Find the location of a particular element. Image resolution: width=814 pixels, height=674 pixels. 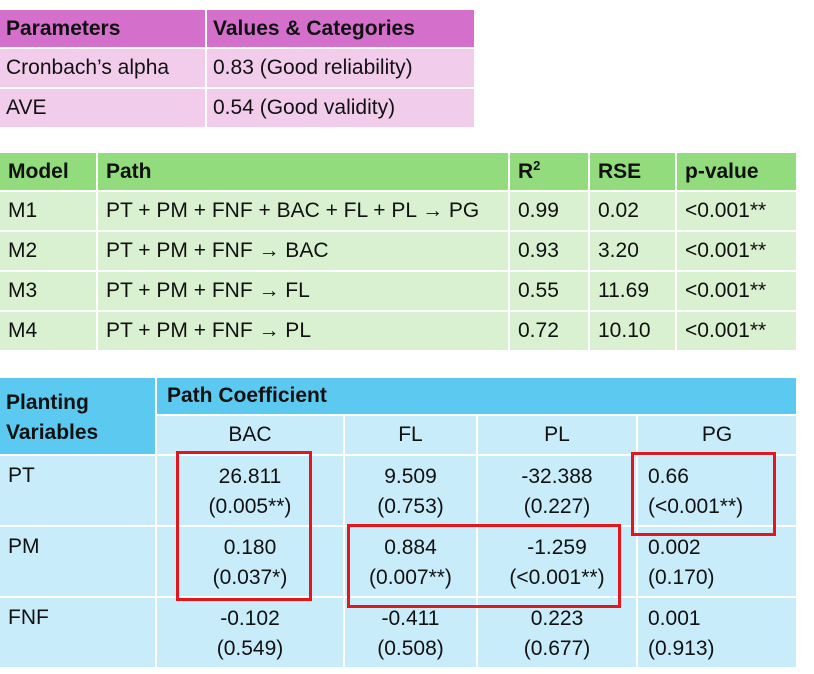

coef-value: -0.411 is located at coordinates (410, 618).